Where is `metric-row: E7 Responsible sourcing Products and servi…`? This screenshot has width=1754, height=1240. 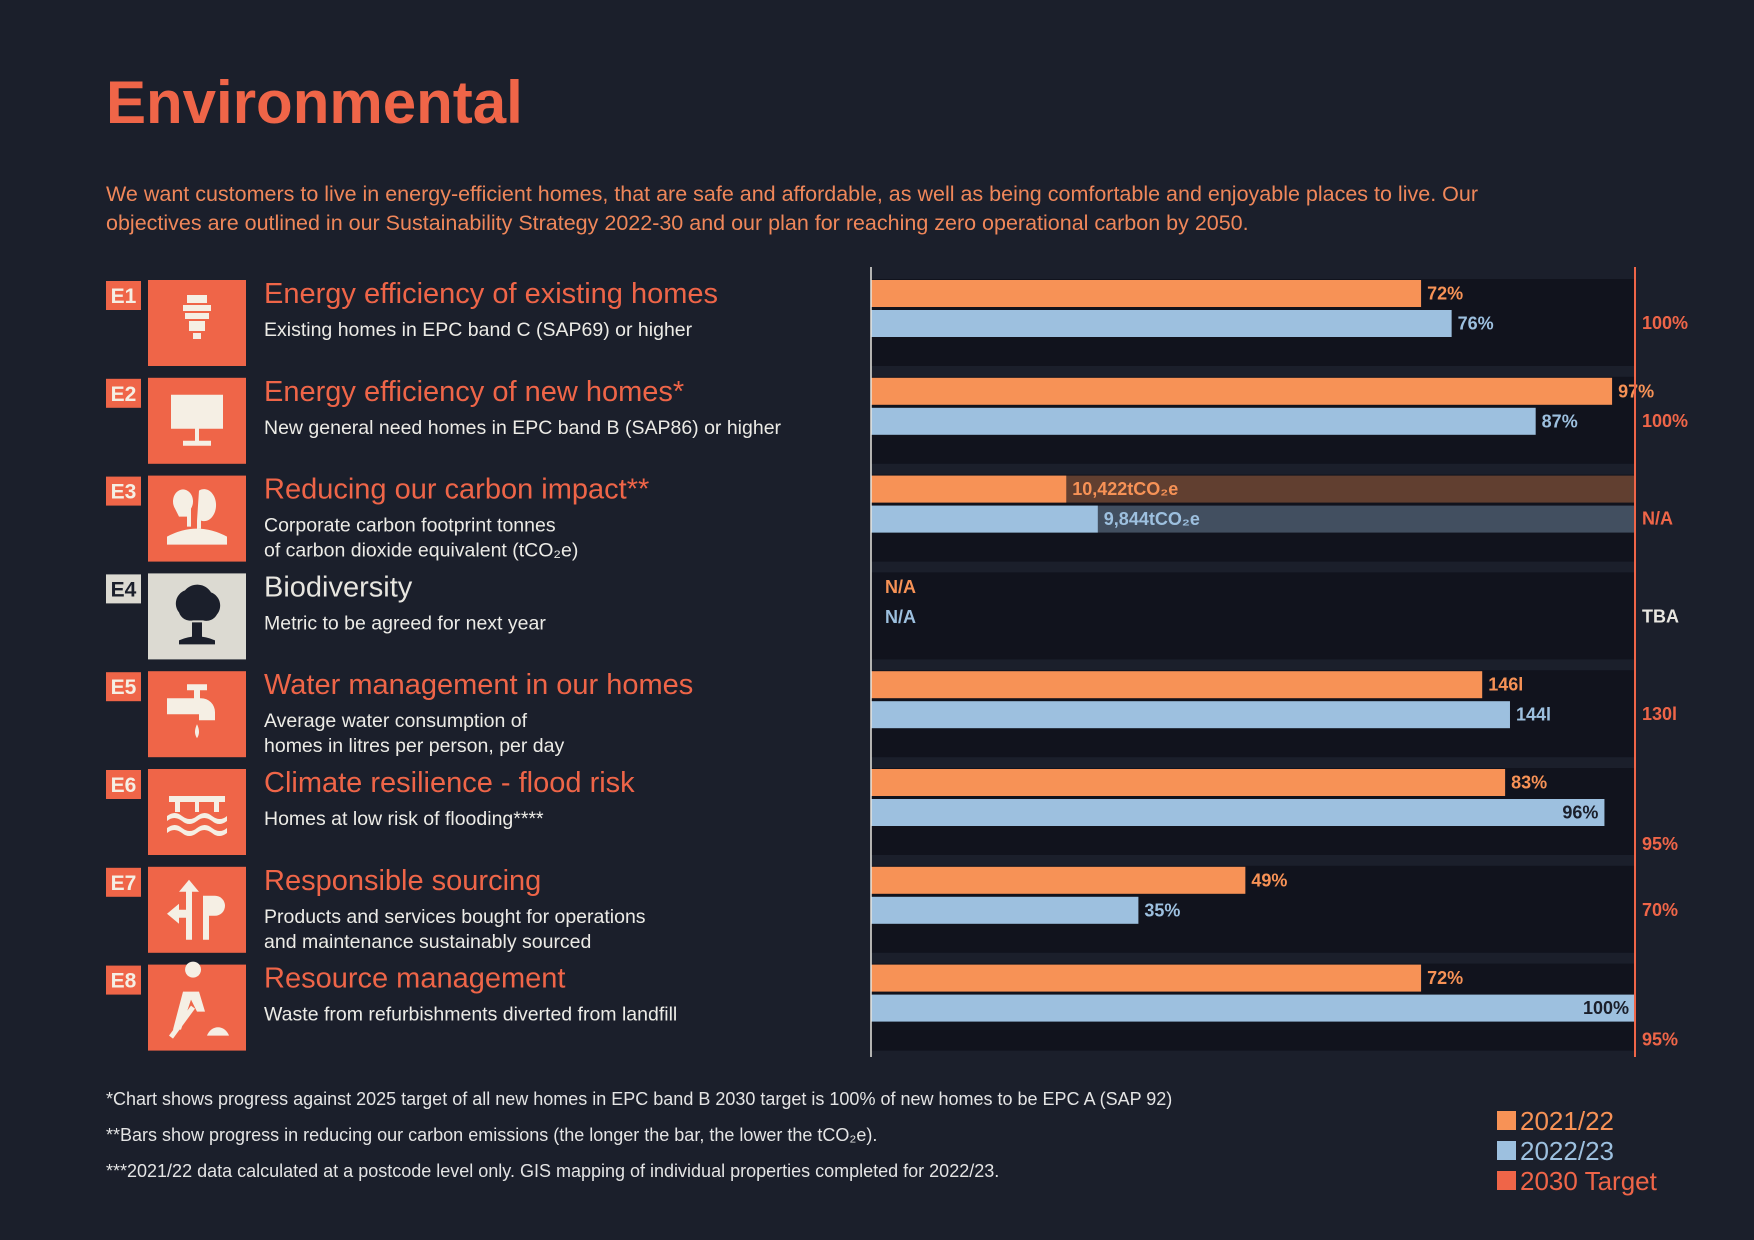 metric-row: E7 Responsible sourcing Products and servi… is located at coordinates (892, 909).